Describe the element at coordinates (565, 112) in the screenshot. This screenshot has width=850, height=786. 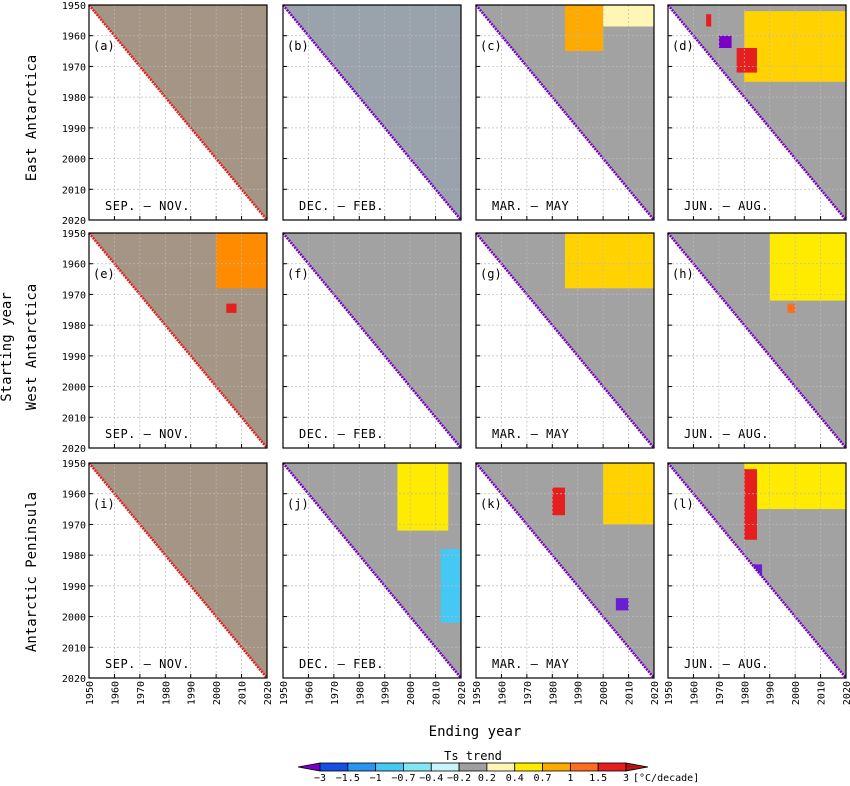
I see `panel-c: (c) MAR. – MAY` at that location.